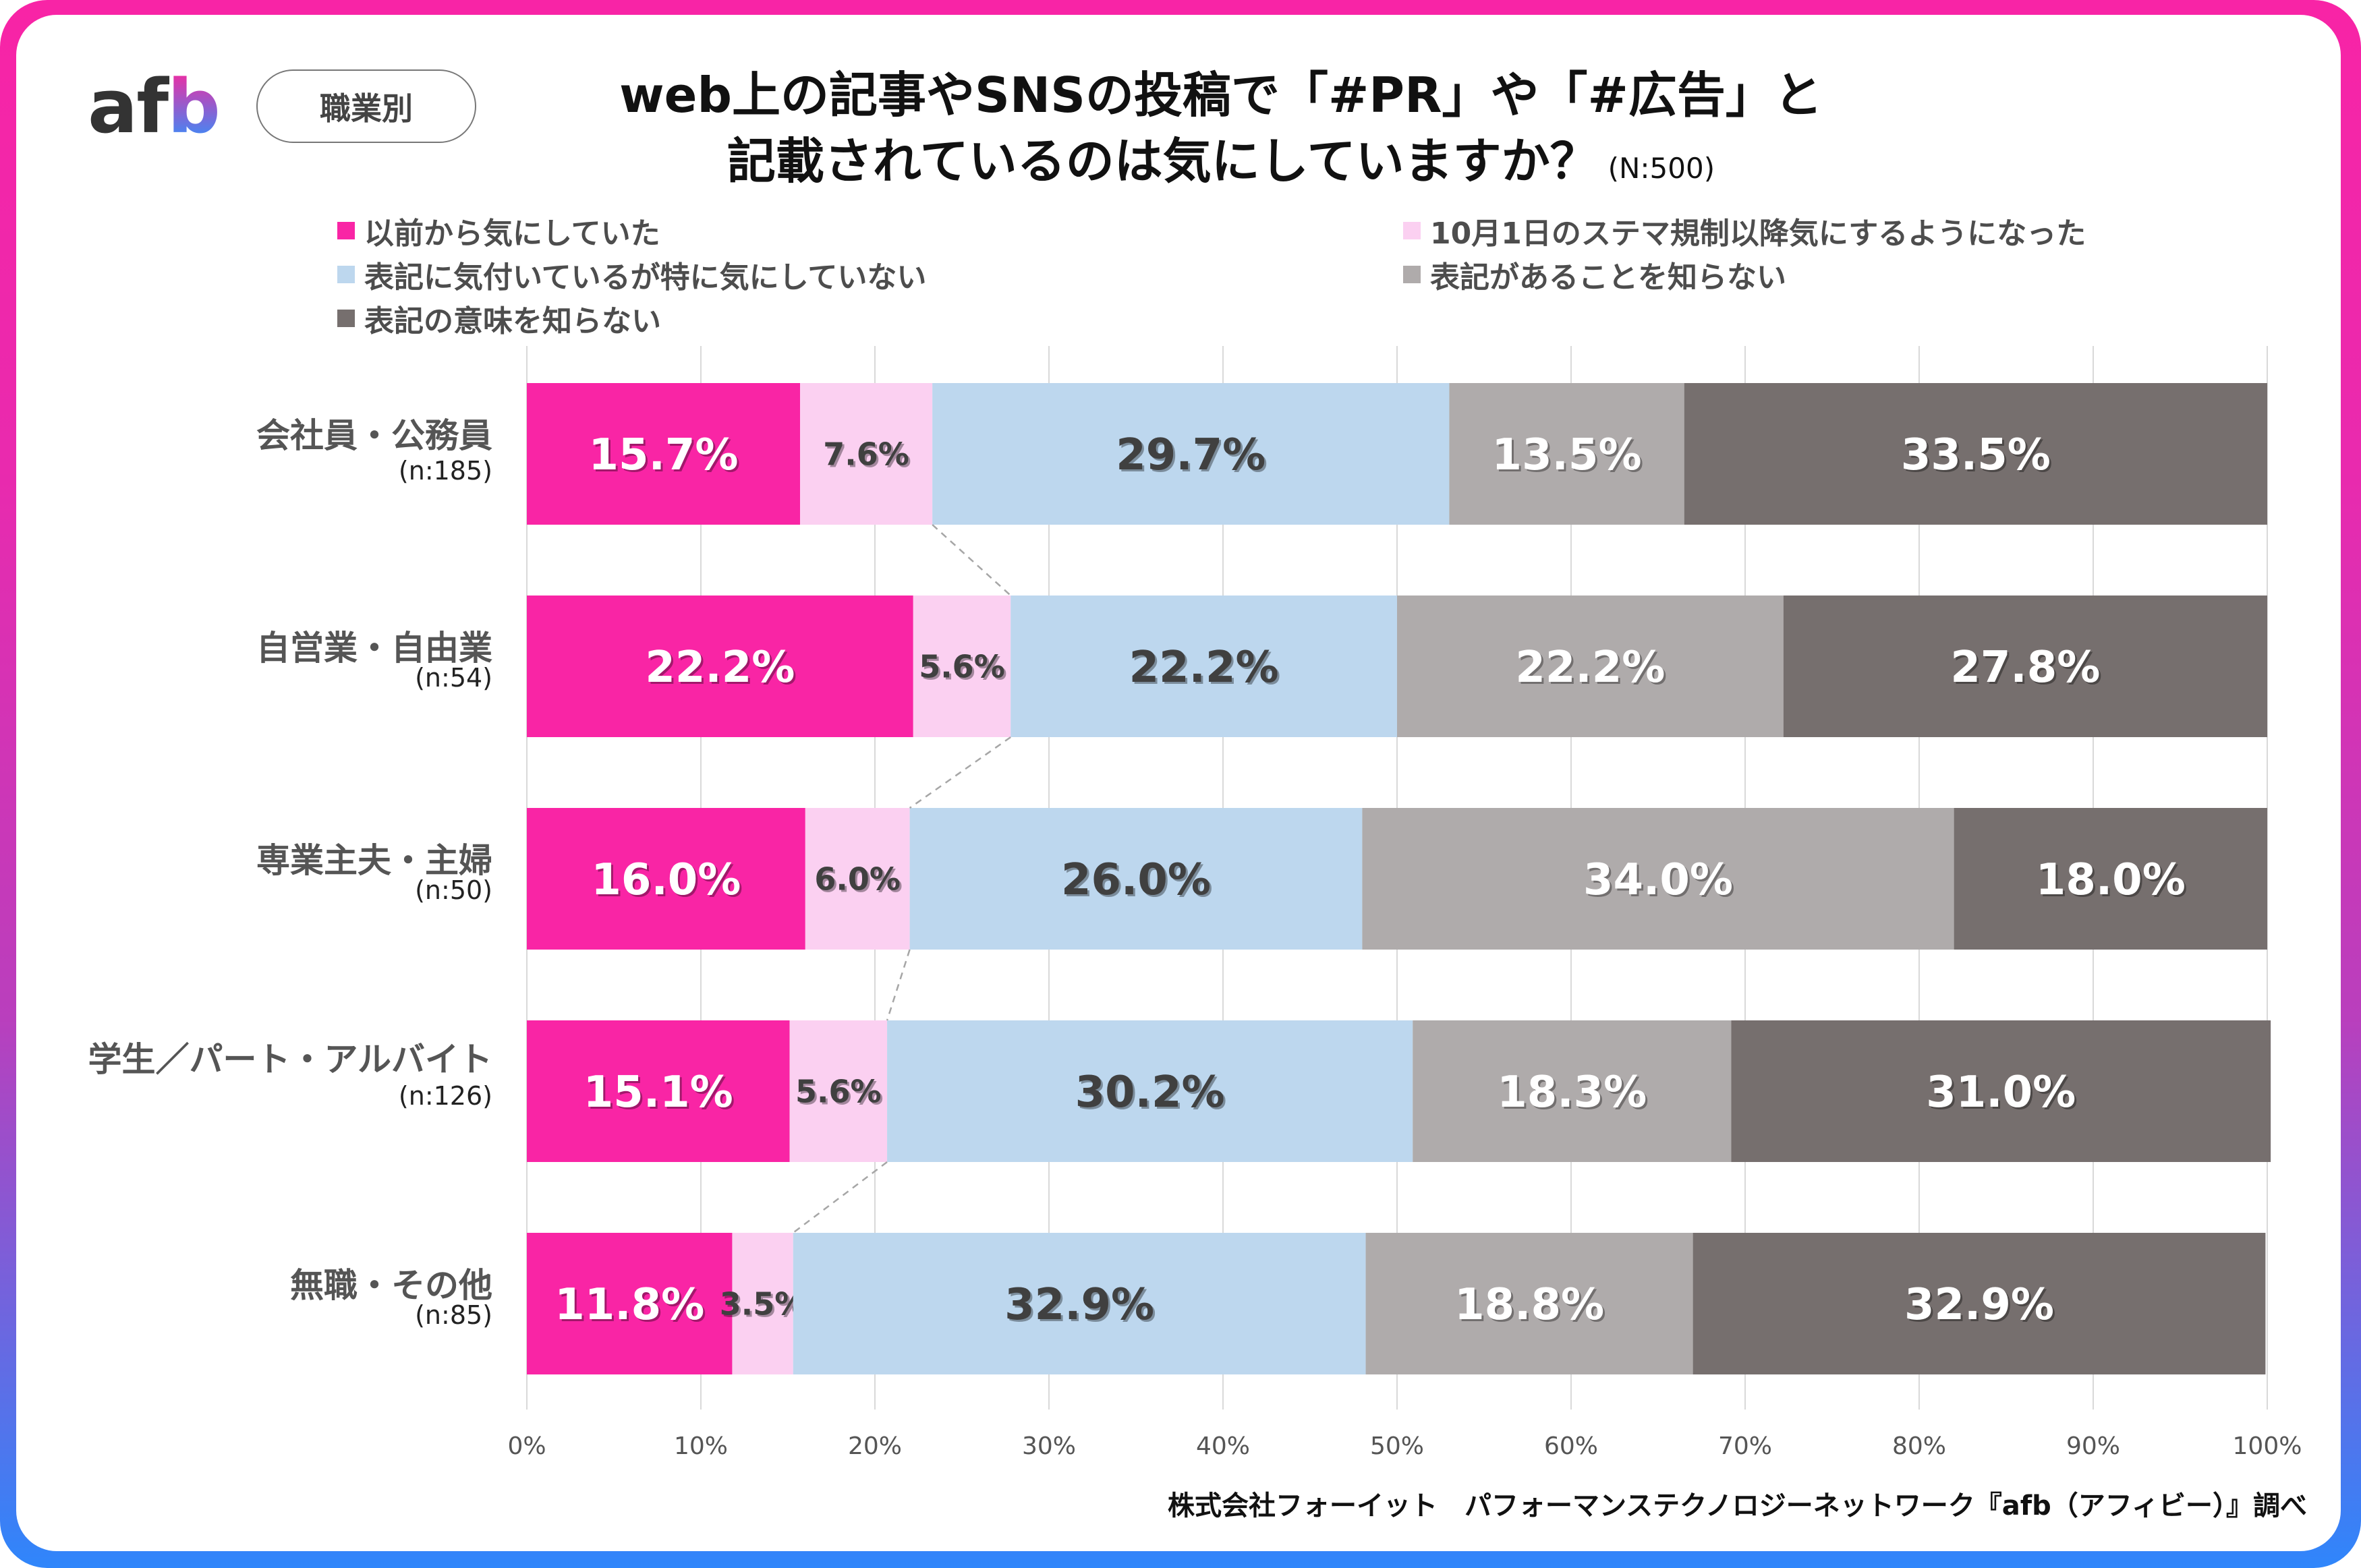 This screenshot has width=2361, height=1568. I want to click on data-label: 7.6%, so click(866, 454).